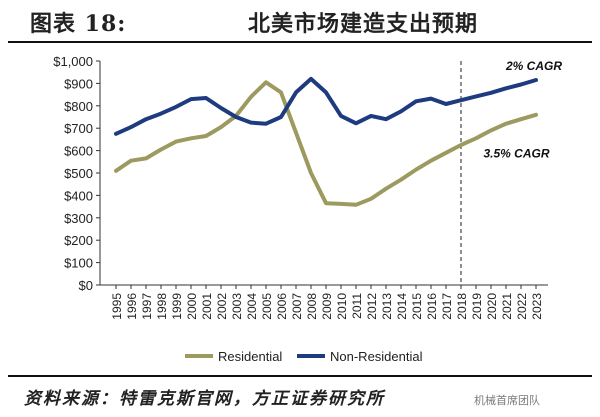  I want to click on cagr-annotation: 2% CAGR, so click(533, 66).